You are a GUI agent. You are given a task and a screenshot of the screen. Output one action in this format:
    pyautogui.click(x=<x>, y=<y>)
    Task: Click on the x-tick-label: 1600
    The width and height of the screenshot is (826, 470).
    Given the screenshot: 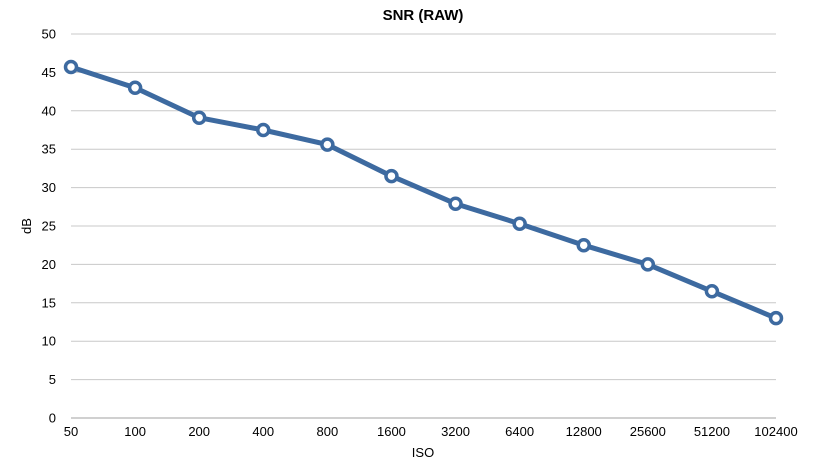 What is the action you would take?
    pyautogui.click(x=391, y=431)
    